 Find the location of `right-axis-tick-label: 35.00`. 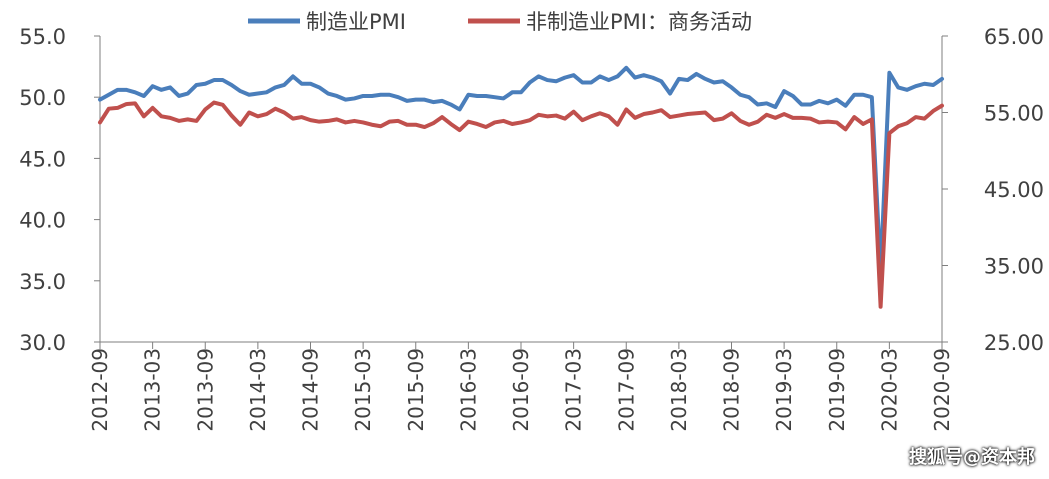

right-axis-tick-label: 35.00 is located at coordinates (1014, 267).